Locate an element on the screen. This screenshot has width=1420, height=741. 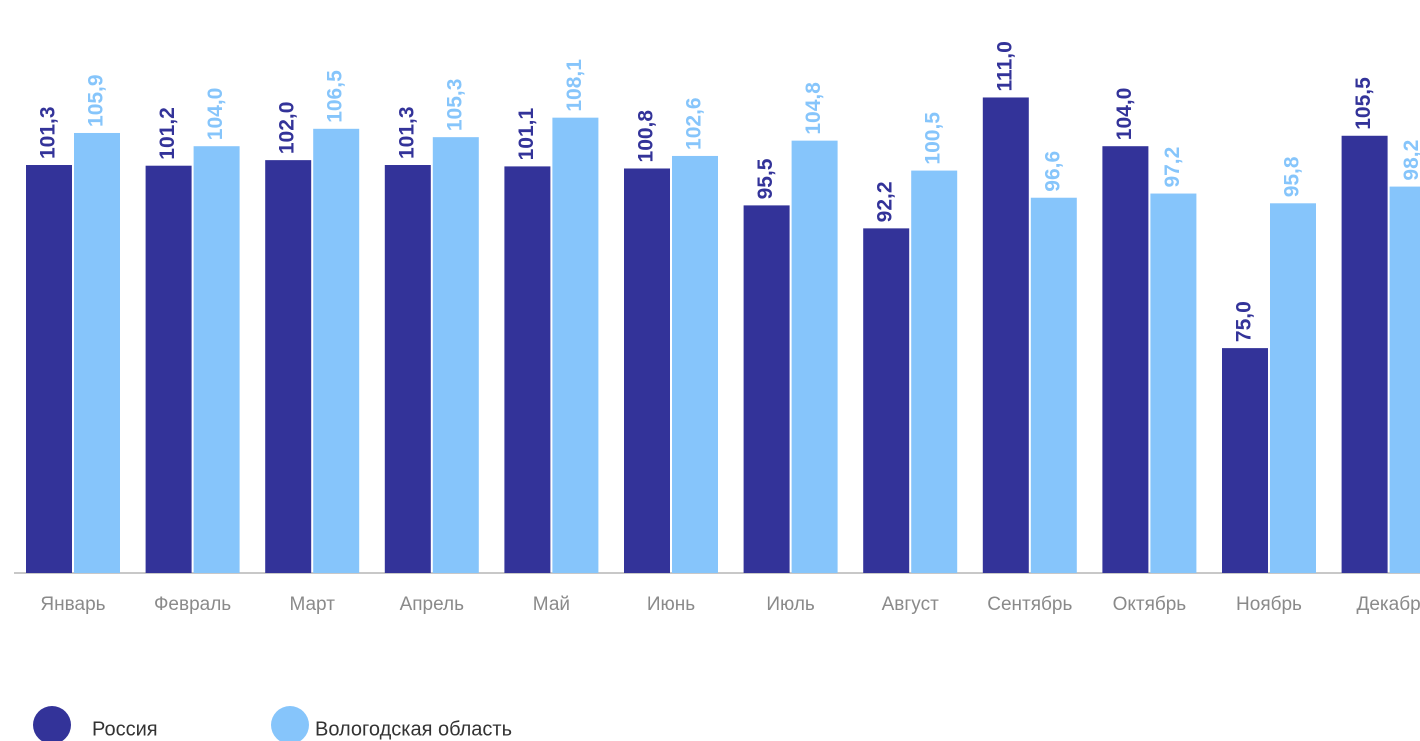
value-label: 108,1 is located at coordinates (574, 85).